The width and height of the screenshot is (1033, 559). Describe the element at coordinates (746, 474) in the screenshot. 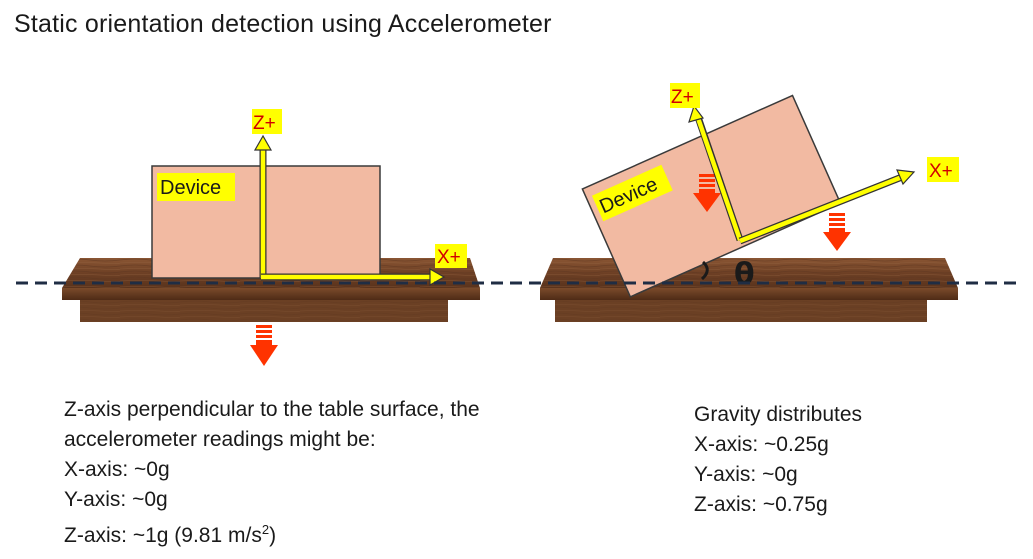

I see `right-y-reading: Y-axis: ~0g` at that location.